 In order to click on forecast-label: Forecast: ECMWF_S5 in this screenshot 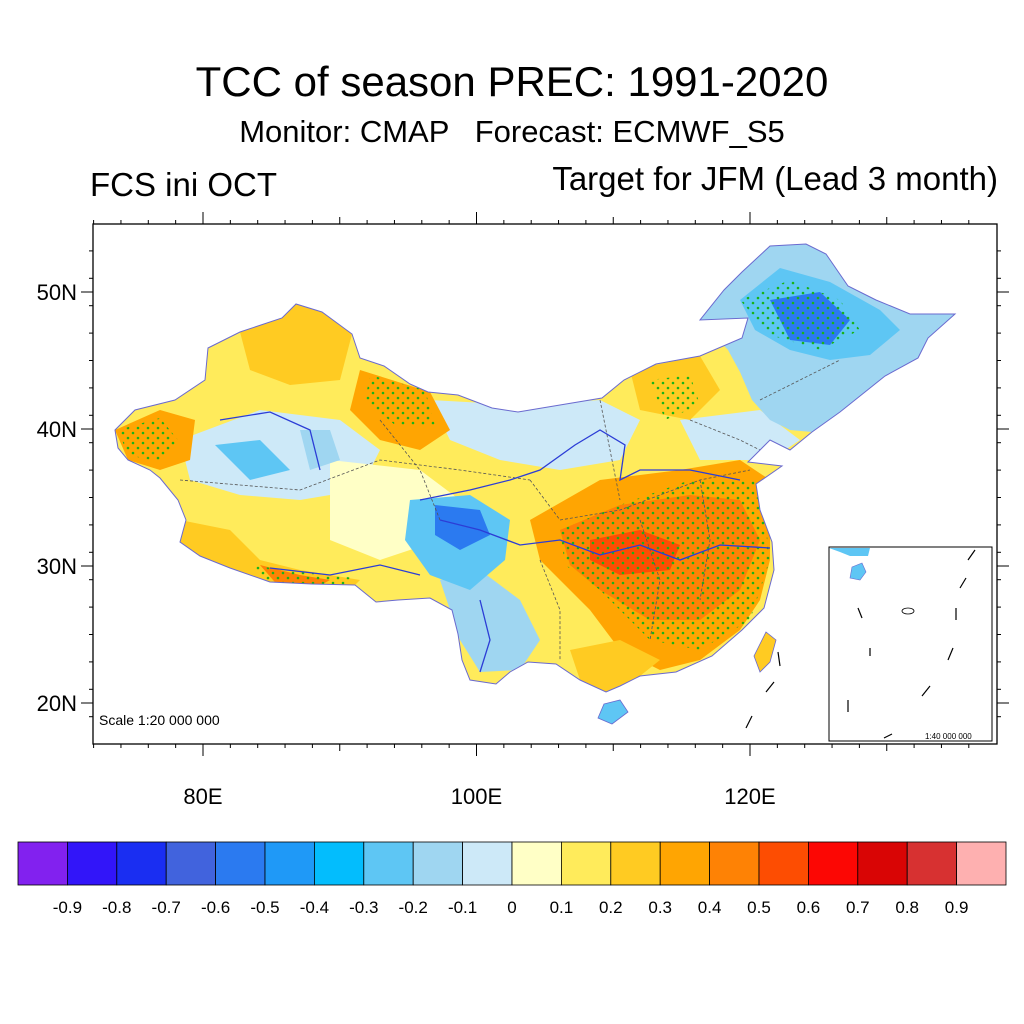, I will do `click(629, 131)`.